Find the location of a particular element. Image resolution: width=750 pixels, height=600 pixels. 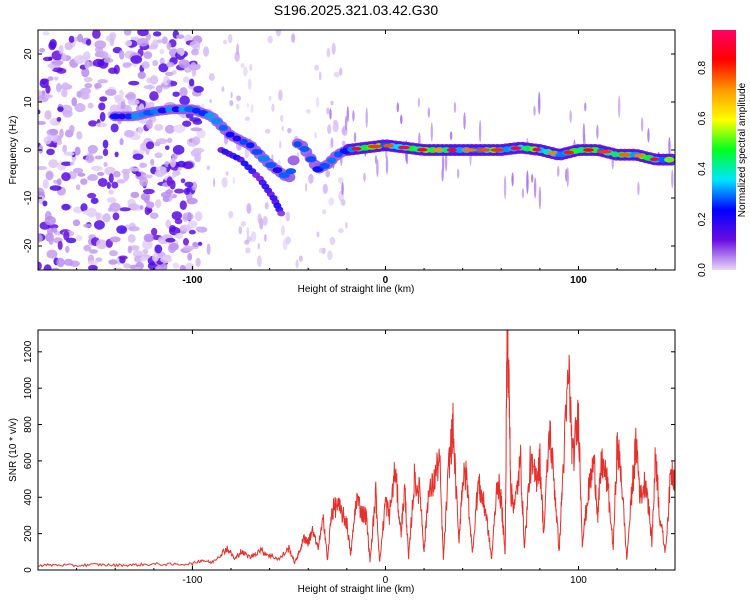

colorbar-tick-label: 0.0 is located at coordinates (702, 270).